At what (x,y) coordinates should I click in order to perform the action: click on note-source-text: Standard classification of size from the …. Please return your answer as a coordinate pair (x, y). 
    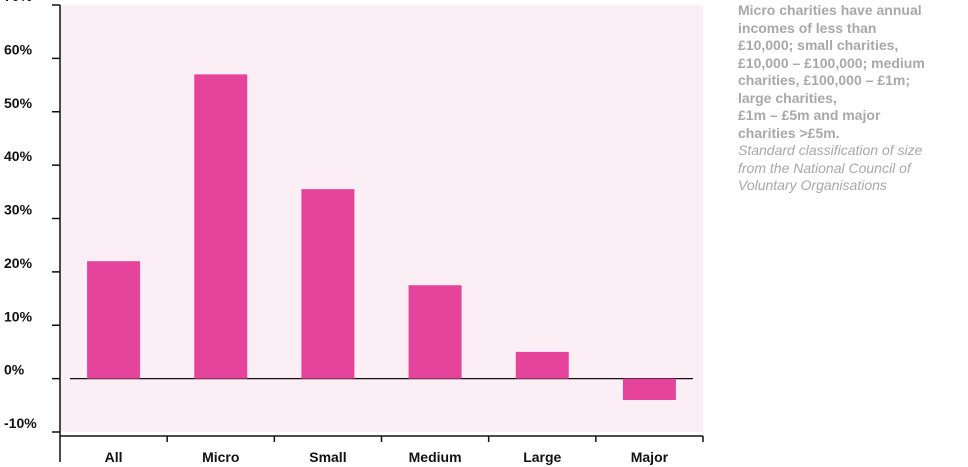
    Looking at the image, I should click on (852, 168).